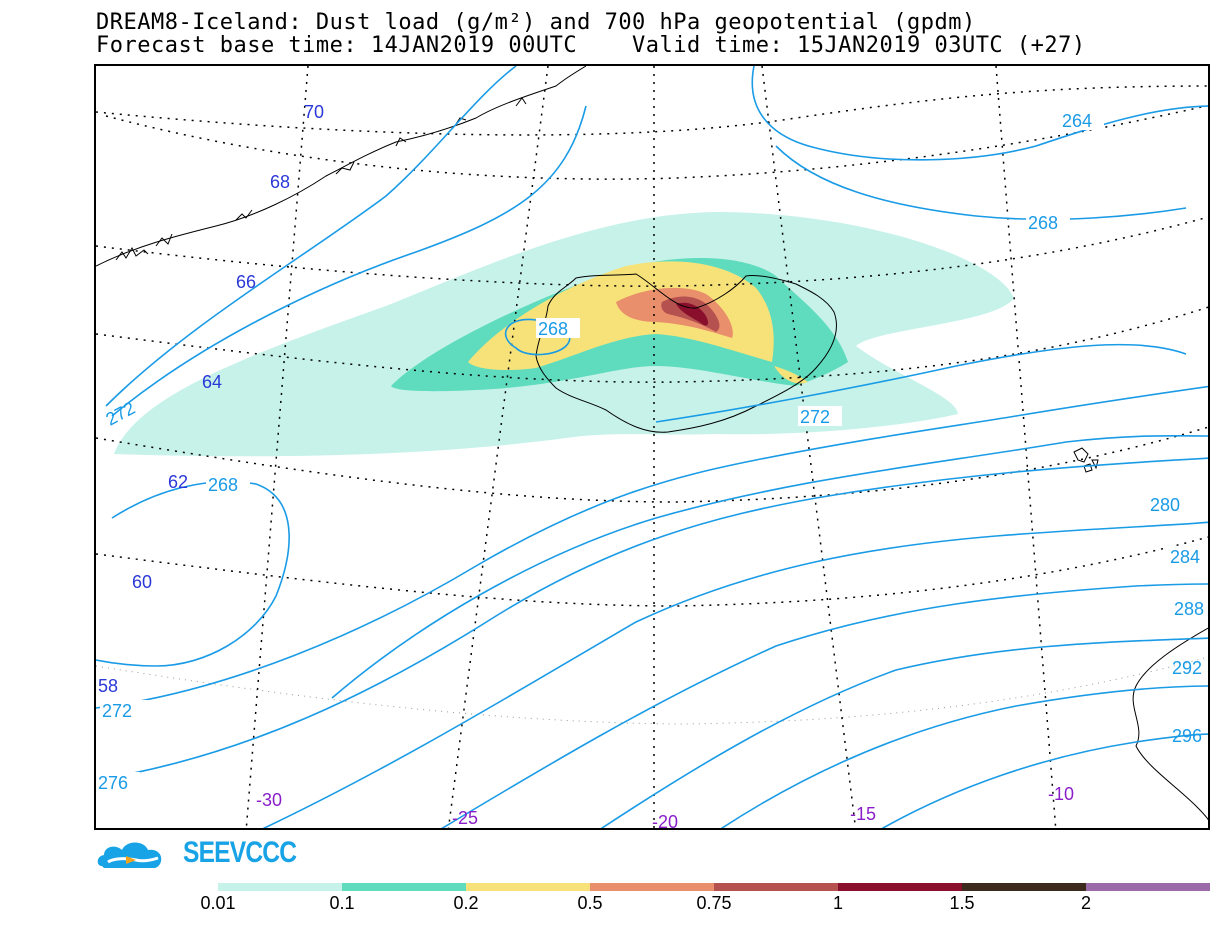  What do you see at coordinates (962, 903) in the screenshot?
I see `legend-label: 1.5` at bounding box center [962, 903].